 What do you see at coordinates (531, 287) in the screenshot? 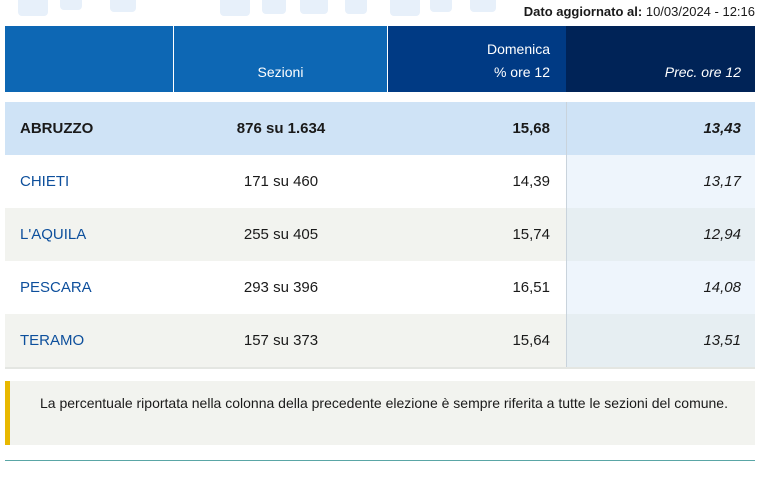
I see `row-pct: 16,51` at bounding box center [531, 287].